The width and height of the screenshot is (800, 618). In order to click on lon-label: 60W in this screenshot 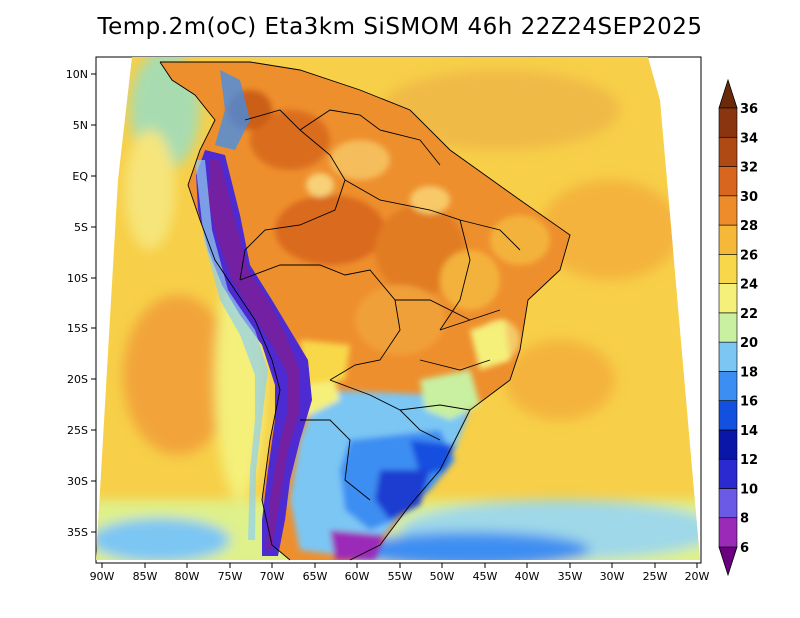, I will do `click(357, 576)`.